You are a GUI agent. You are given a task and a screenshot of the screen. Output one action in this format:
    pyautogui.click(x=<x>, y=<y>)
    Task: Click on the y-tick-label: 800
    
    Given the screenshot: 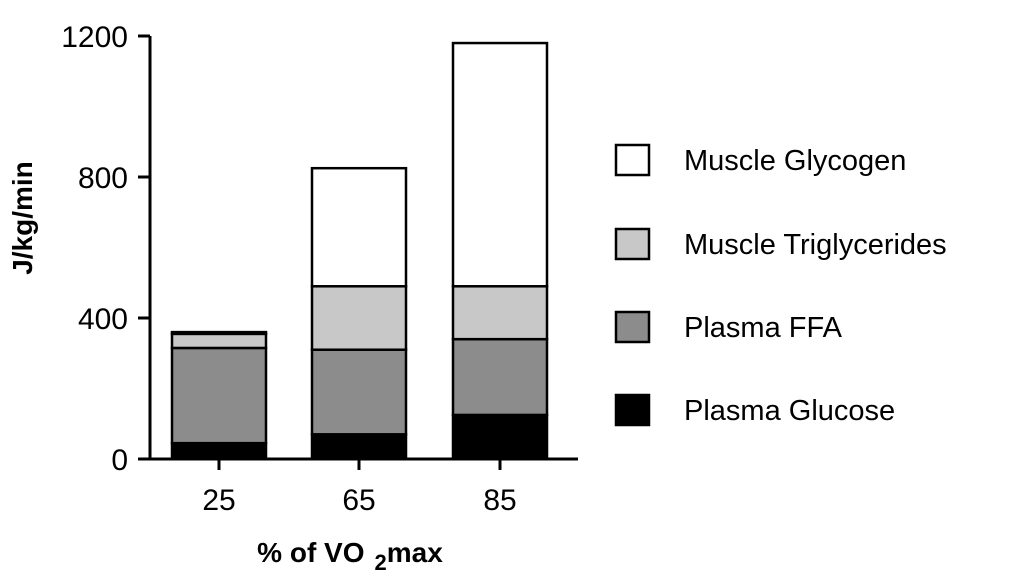 What is the action you would take?
    pyautogui.click(x=103, y=178)
    